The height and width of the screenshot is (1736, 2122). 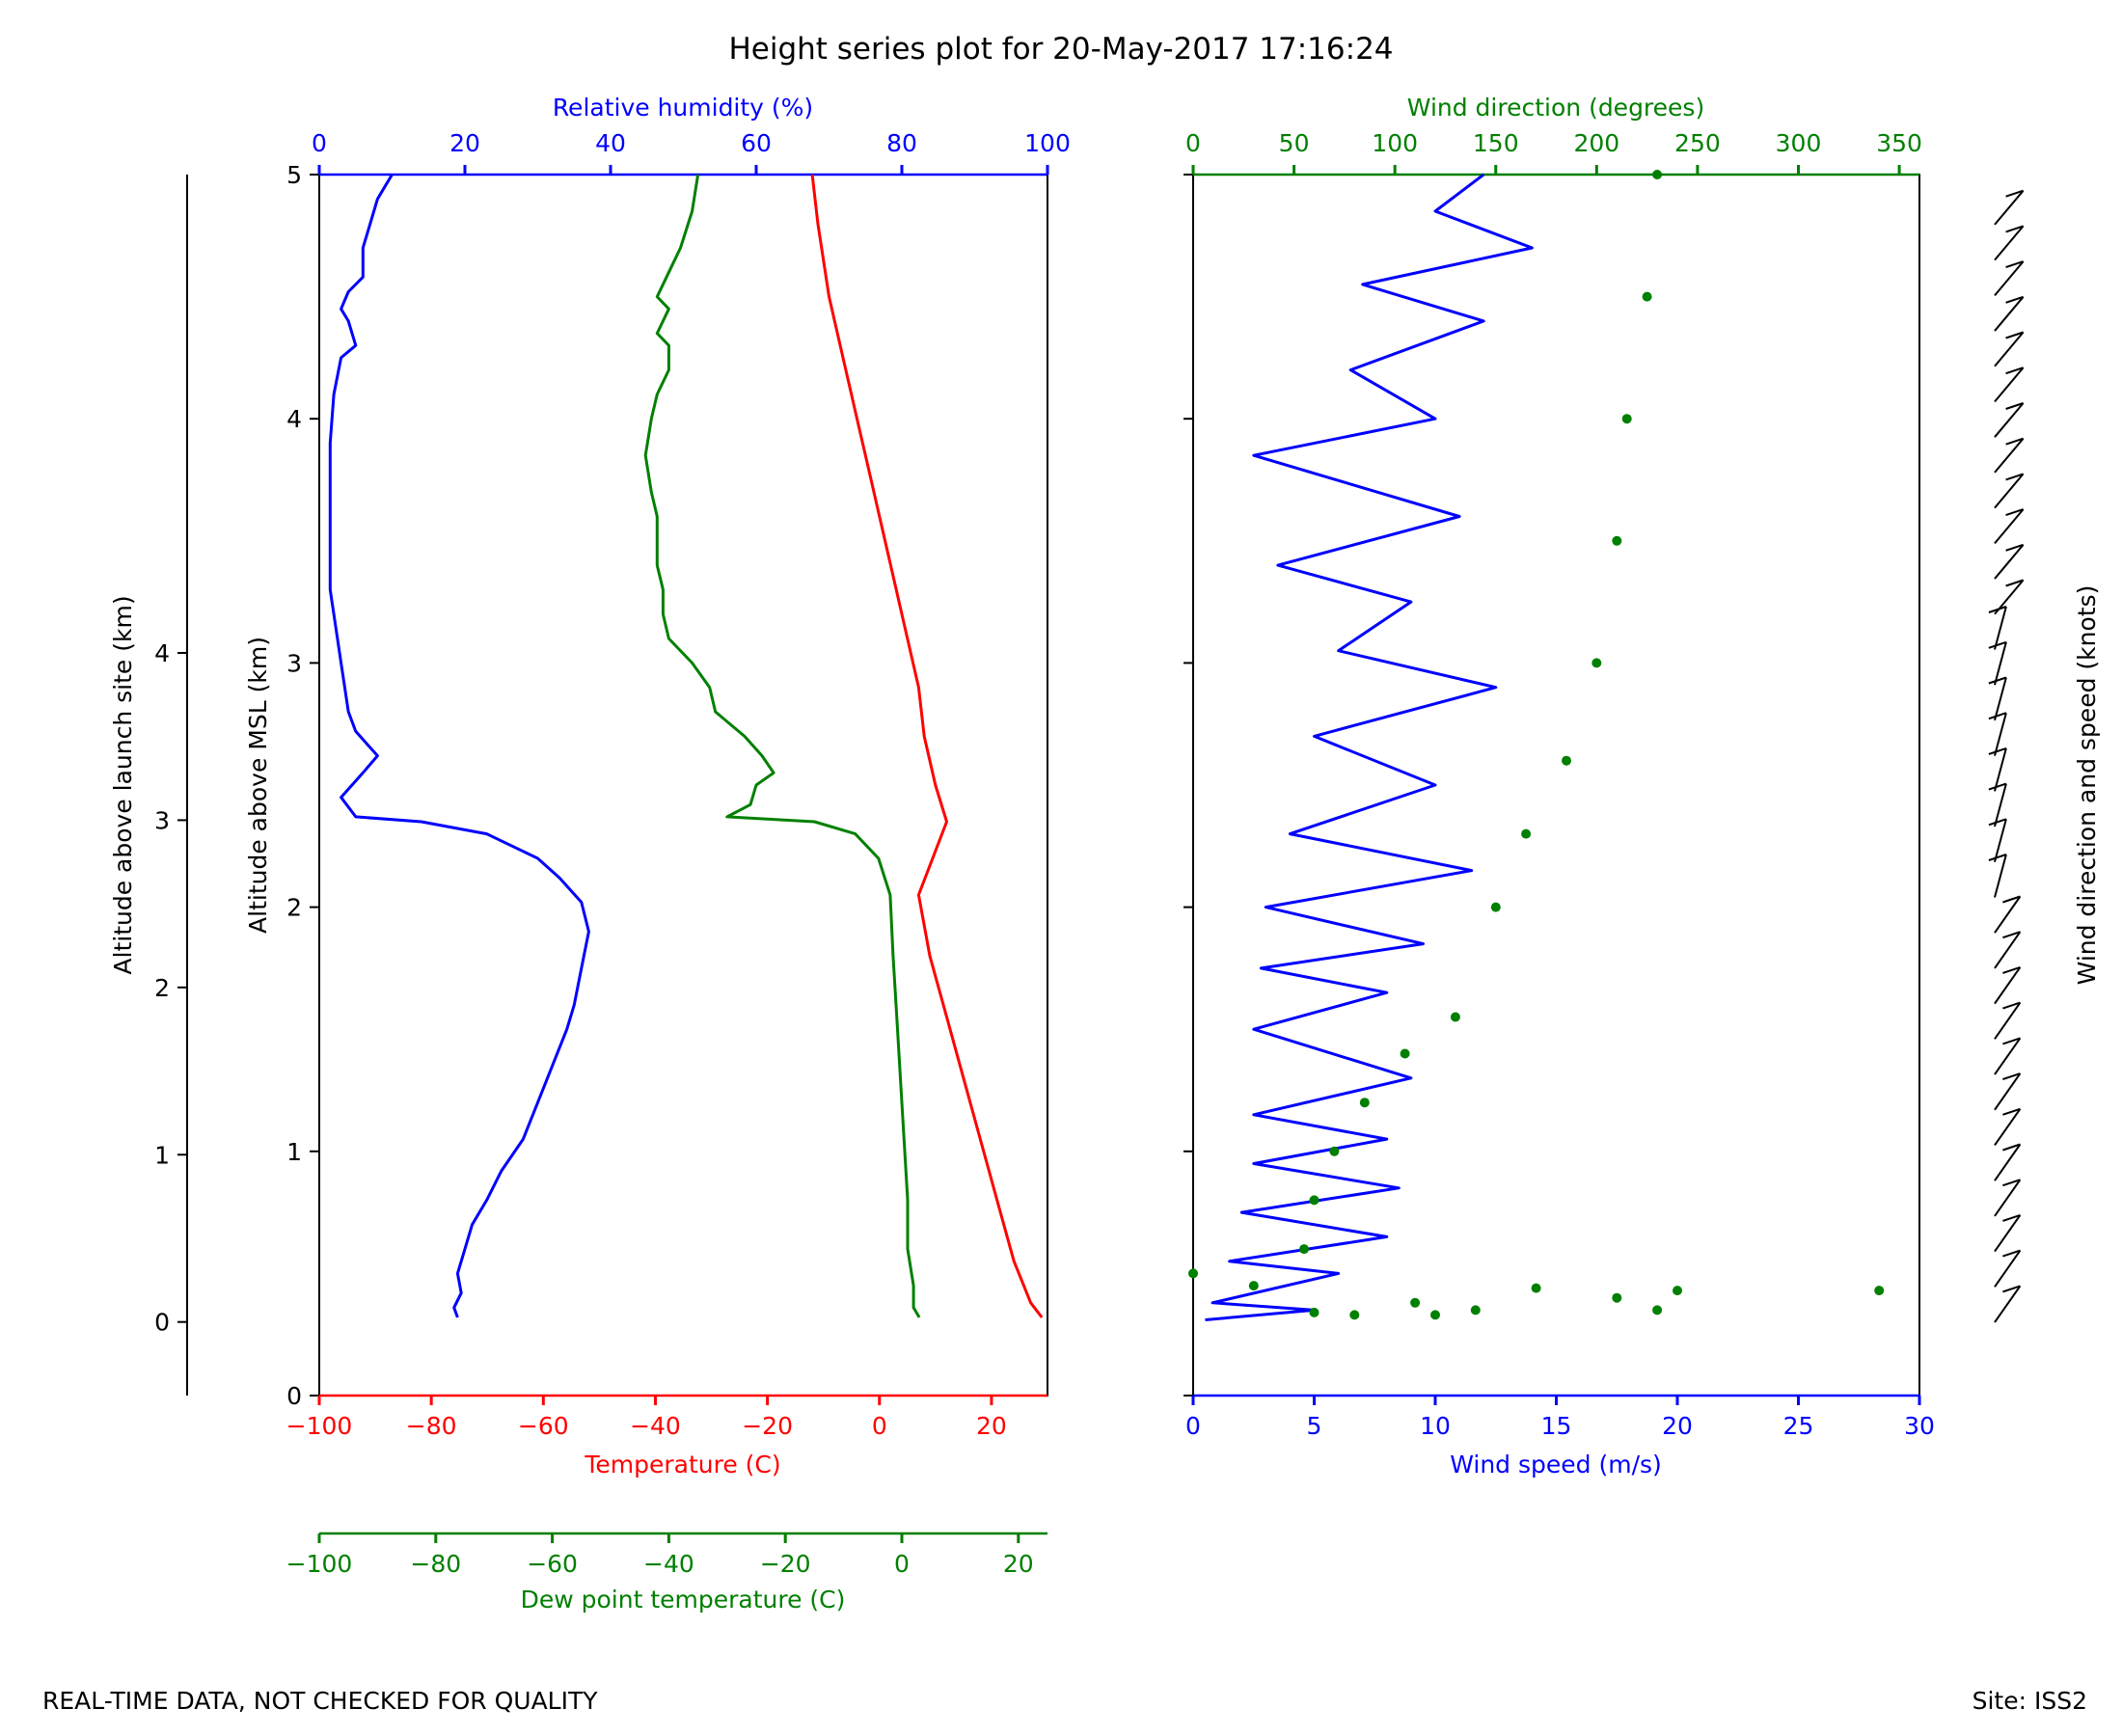 I want to click on dewpoint-tick-label: −80, so click(x=436, y=1564).